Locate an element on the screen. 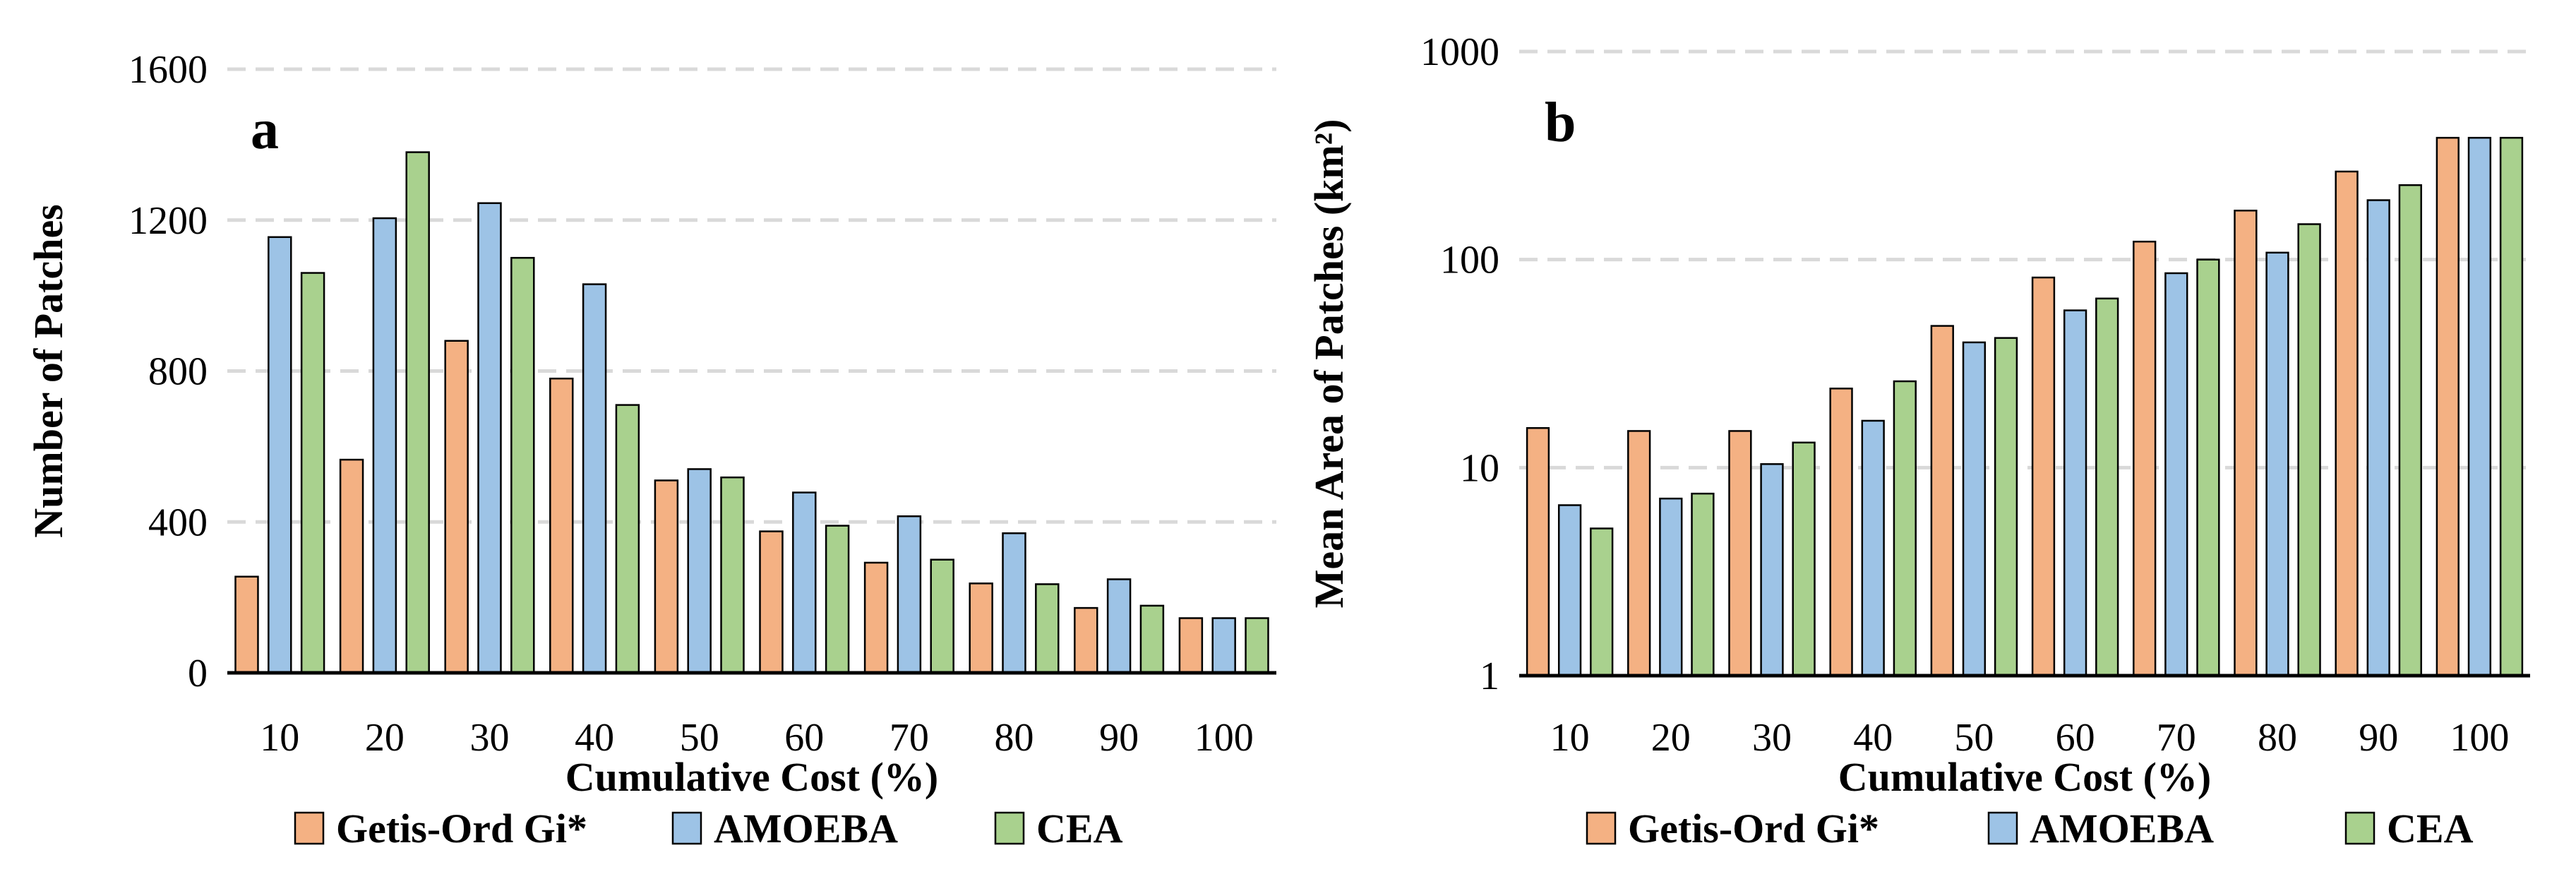  y-tick-label: 1000 is located at coordinates (1459, 52).